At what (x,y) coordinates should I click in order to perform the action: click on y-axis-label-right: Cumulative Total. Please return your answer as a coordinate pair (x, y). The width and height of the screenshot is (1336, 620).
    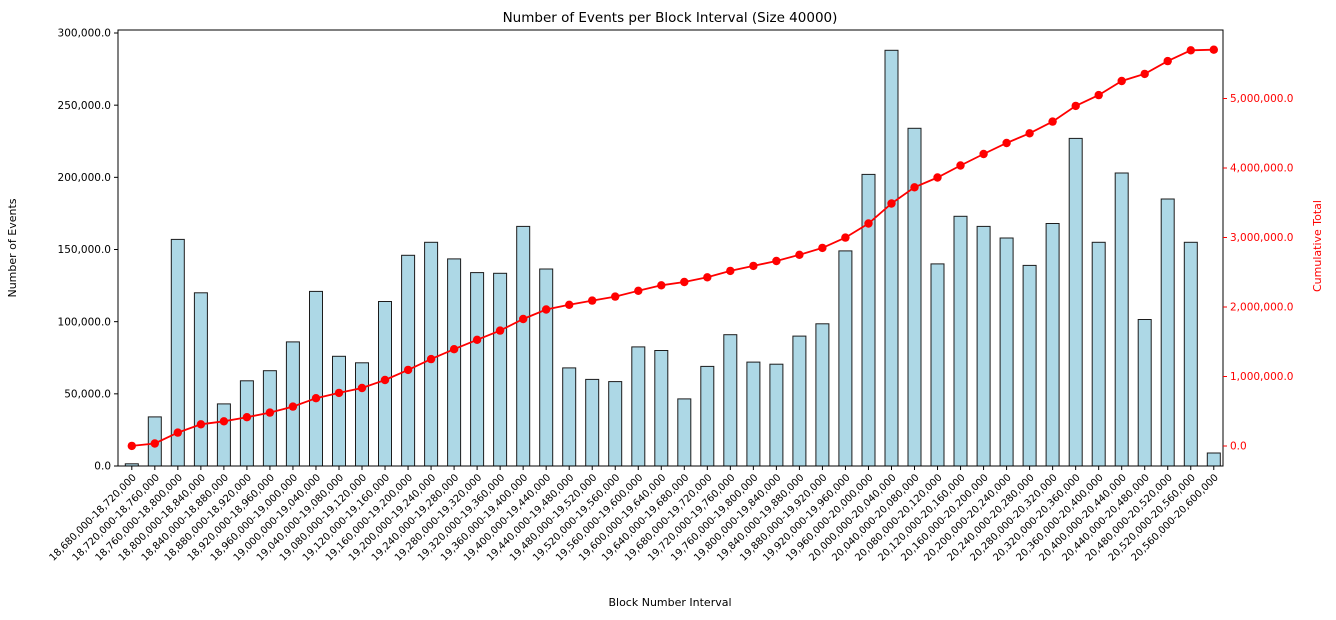
    Looking at the image, I should click on (1317, 246).